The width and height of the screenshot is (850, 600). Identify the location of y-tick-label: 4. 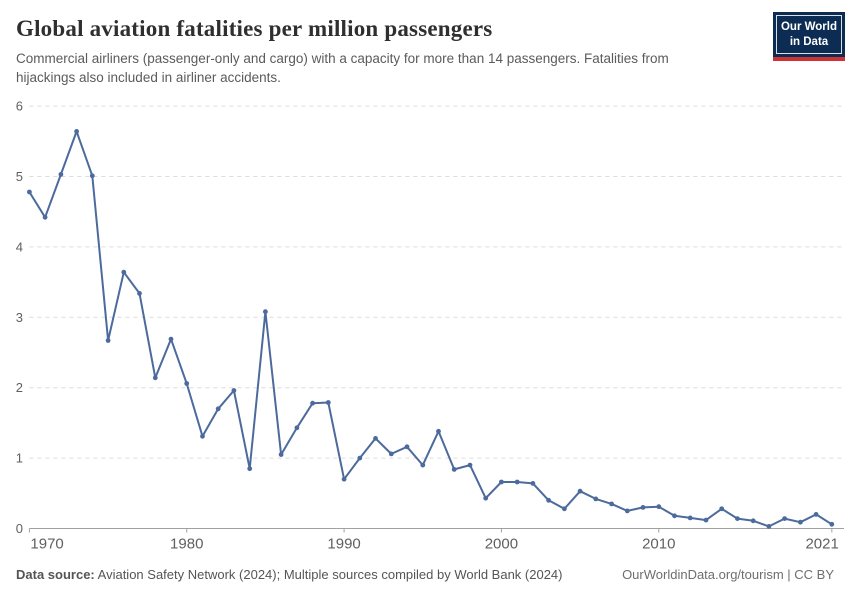
(19, 247).